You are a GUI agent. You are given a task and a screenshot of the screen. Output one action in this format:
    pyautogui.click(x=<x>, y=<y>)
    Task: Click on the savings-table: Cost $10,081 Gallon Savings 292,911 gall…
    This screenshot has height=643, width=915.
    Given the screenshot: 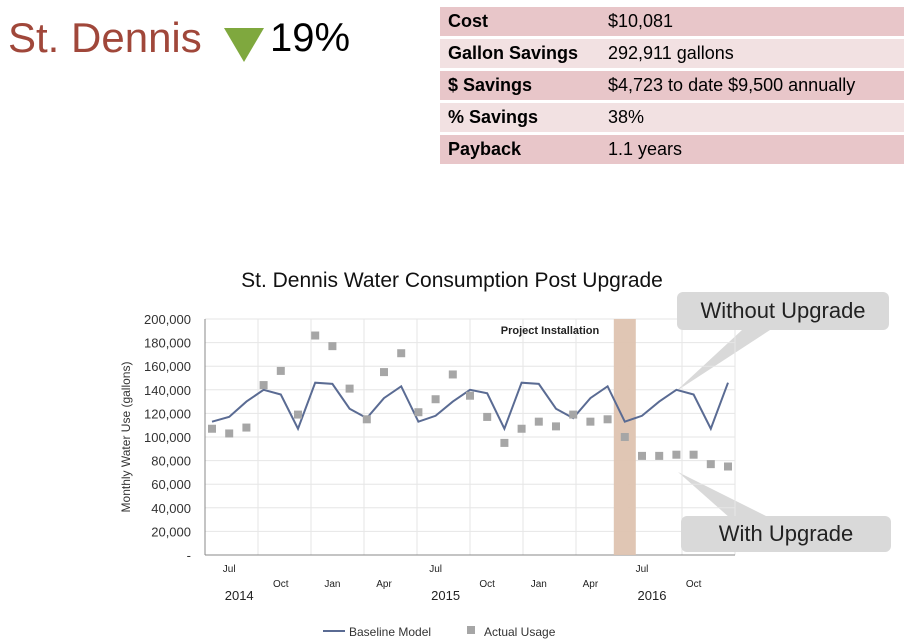 What is the action you would take?
    pyautogui.click(x=672, y=87)
    